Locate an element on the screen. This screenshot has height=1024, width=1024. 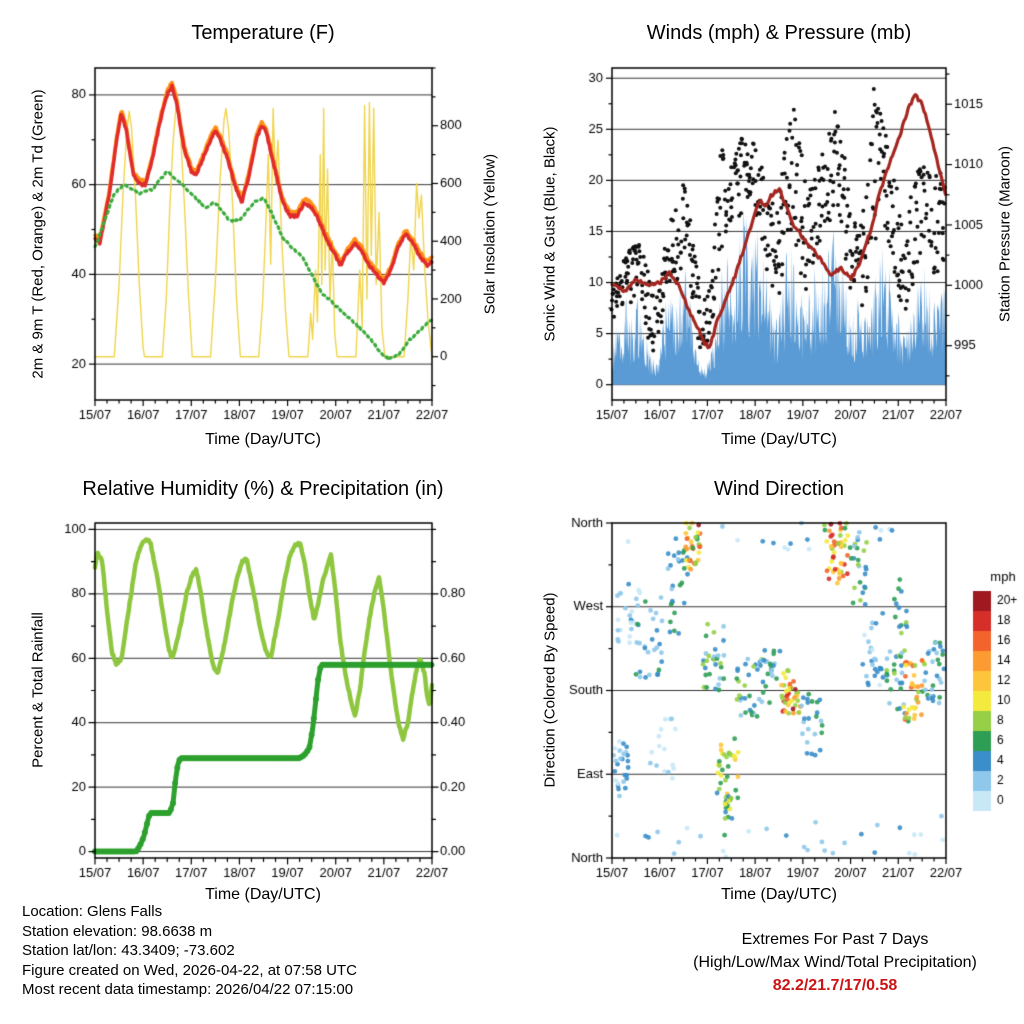
station-latlon-line: Station lat/lon: 43.3409; -73.602 is located at coordinates (128, 950).